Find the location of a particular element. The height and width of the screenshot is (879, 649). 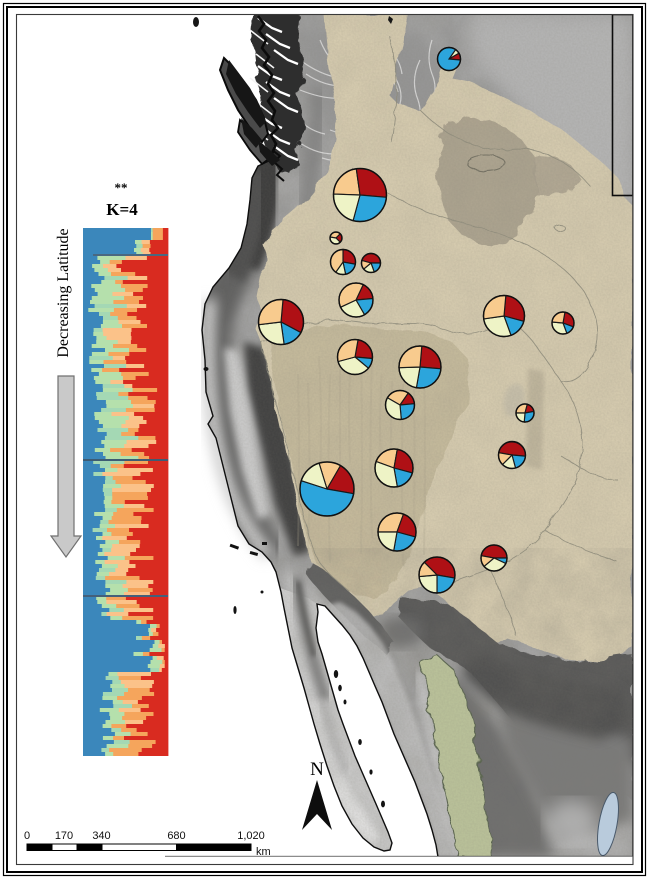

svg-text: 0 is located at coordinates (27, 836).